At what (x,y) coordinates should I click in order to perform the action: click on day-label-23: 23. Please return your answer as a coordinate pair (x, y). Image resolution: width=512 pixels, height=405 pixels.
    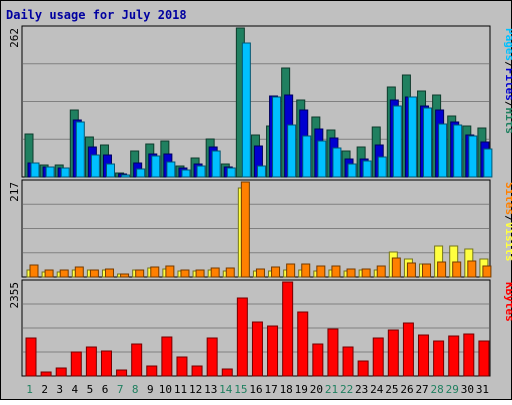
    Looking at the image, I should click on (361, 389).